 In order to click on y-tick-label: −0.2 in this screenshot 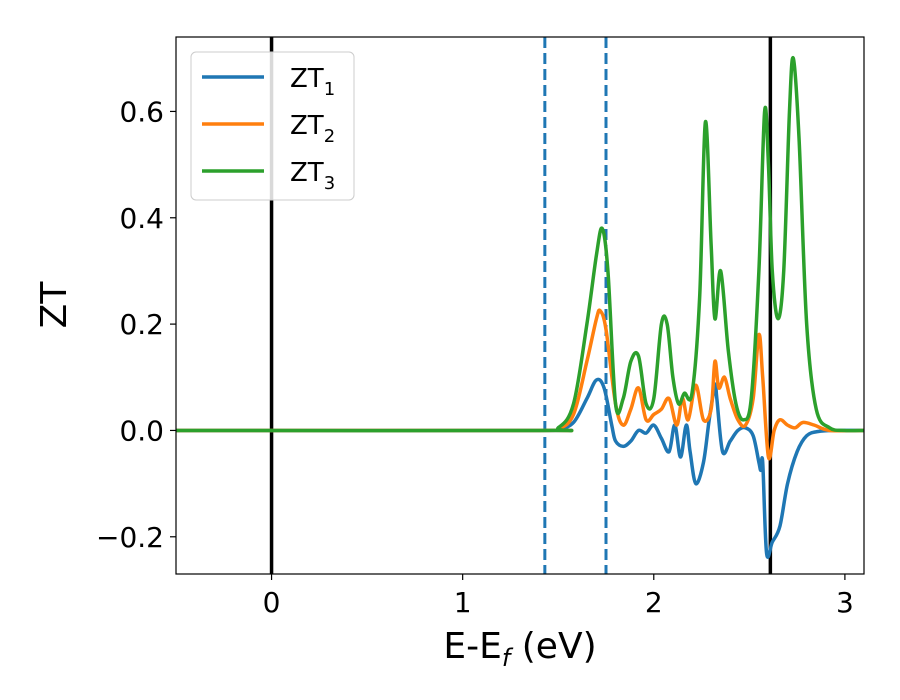, I will do `click(130, 537)`.